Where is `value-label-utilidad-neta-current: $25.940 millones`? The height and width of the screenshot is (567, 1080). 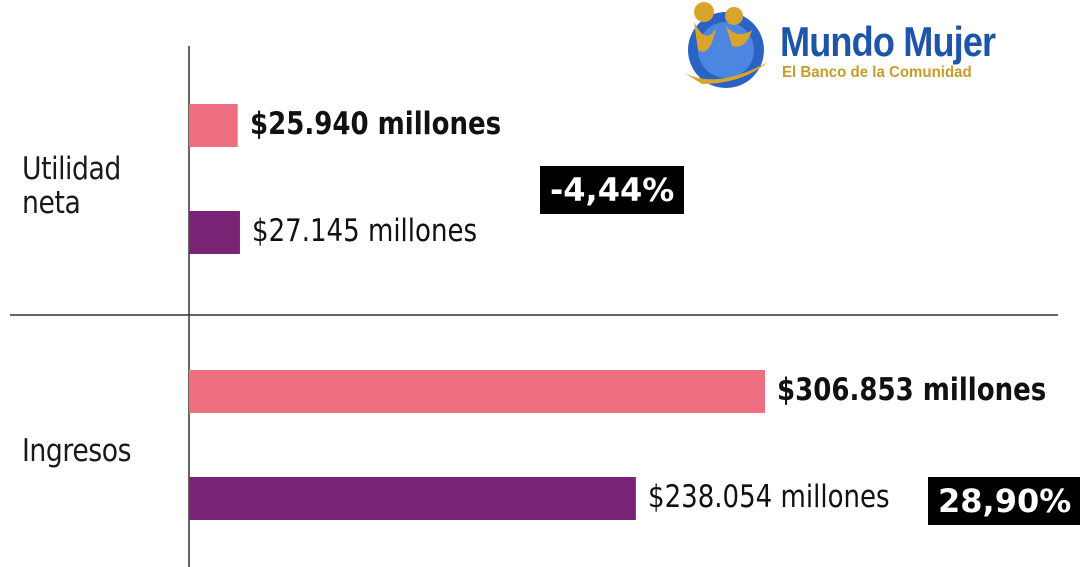
value-label-utilidad-neta-current: $25.940 millones is located at coordinates (375, 124).